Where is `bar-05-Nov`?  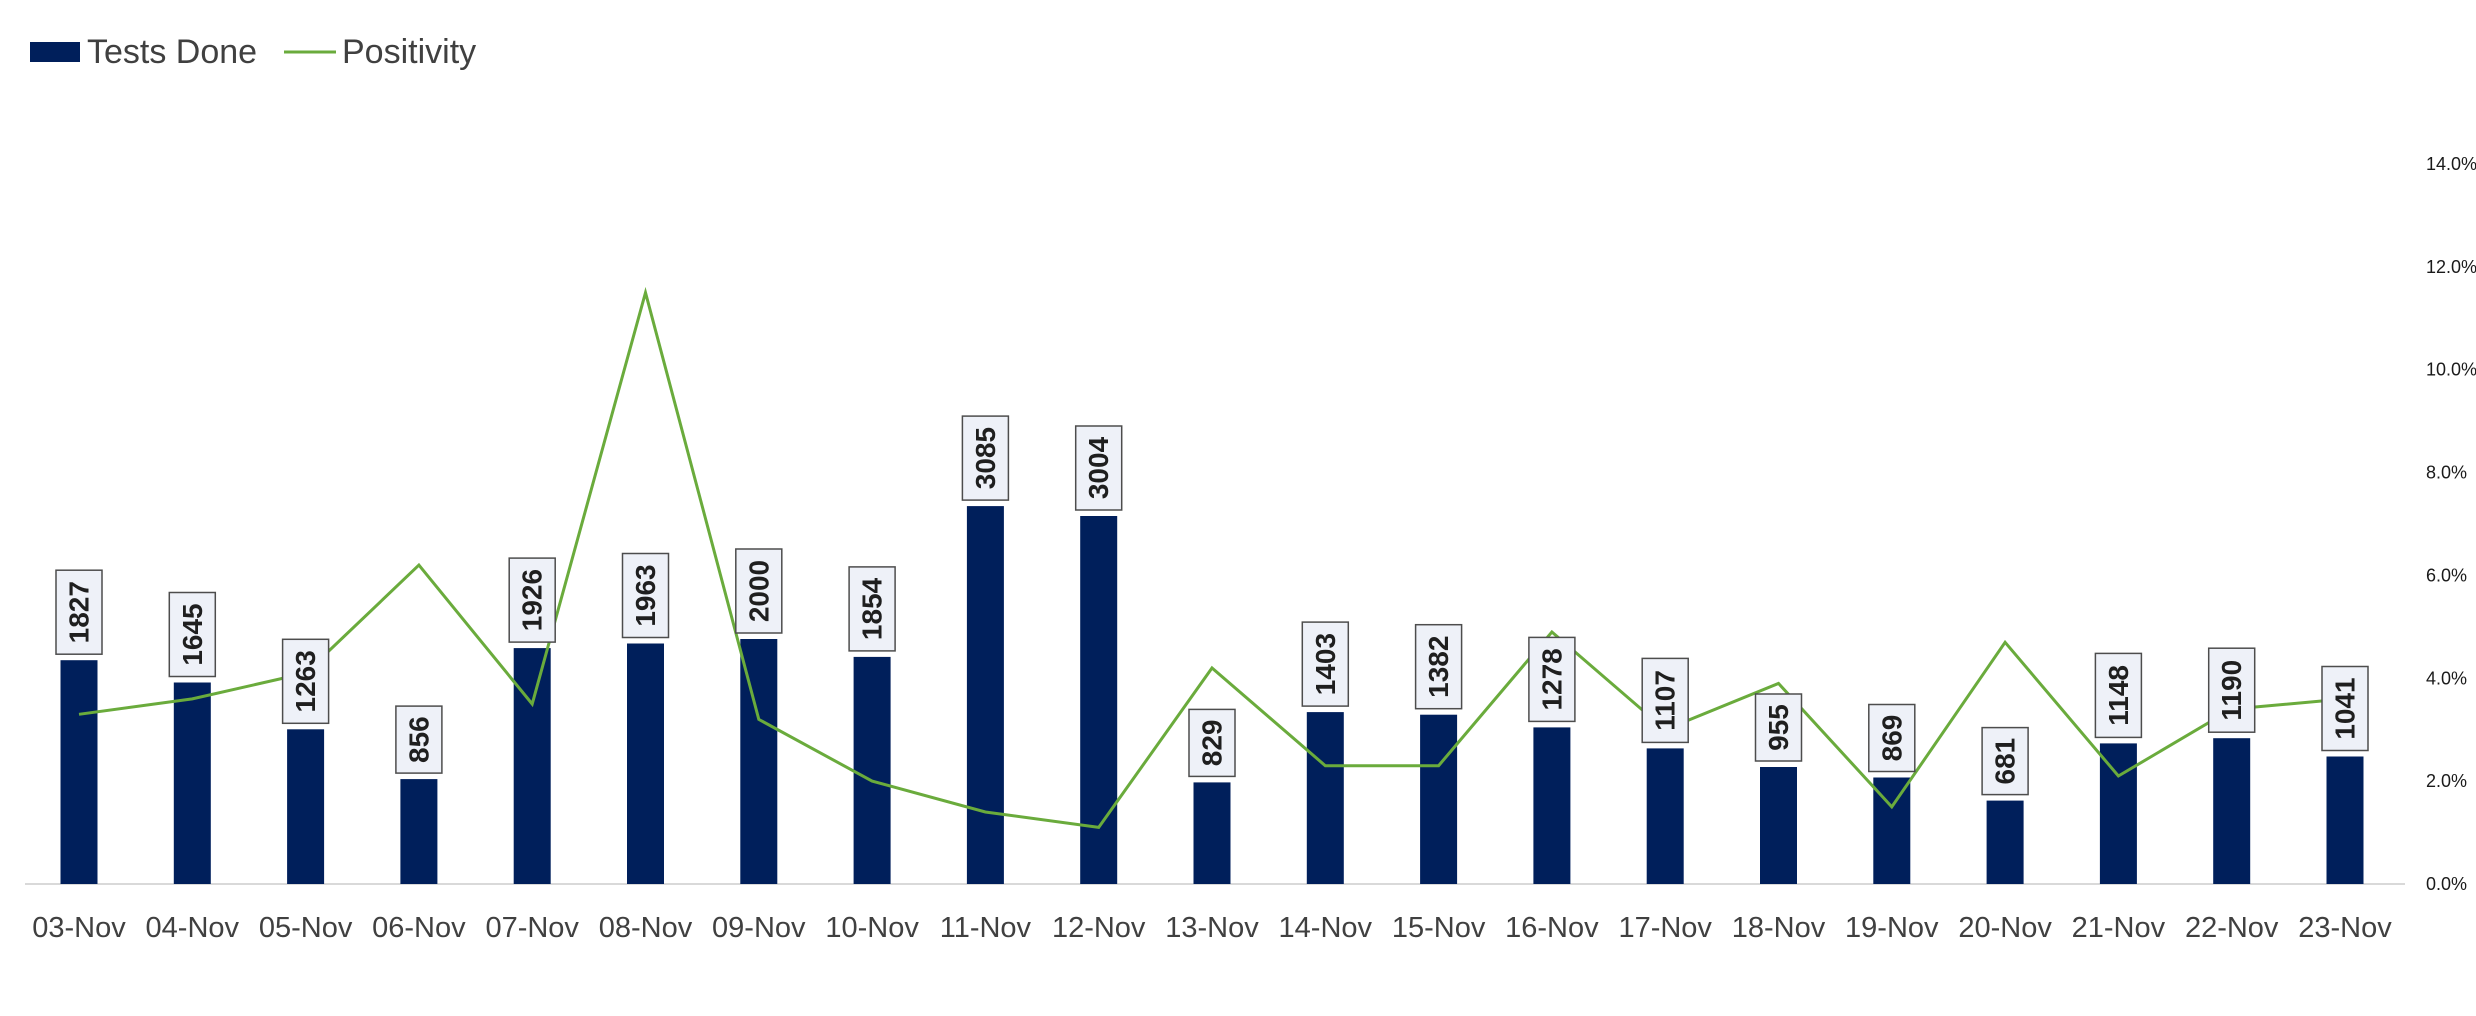
bar-05-Nov is located at coordinates (306, 806).